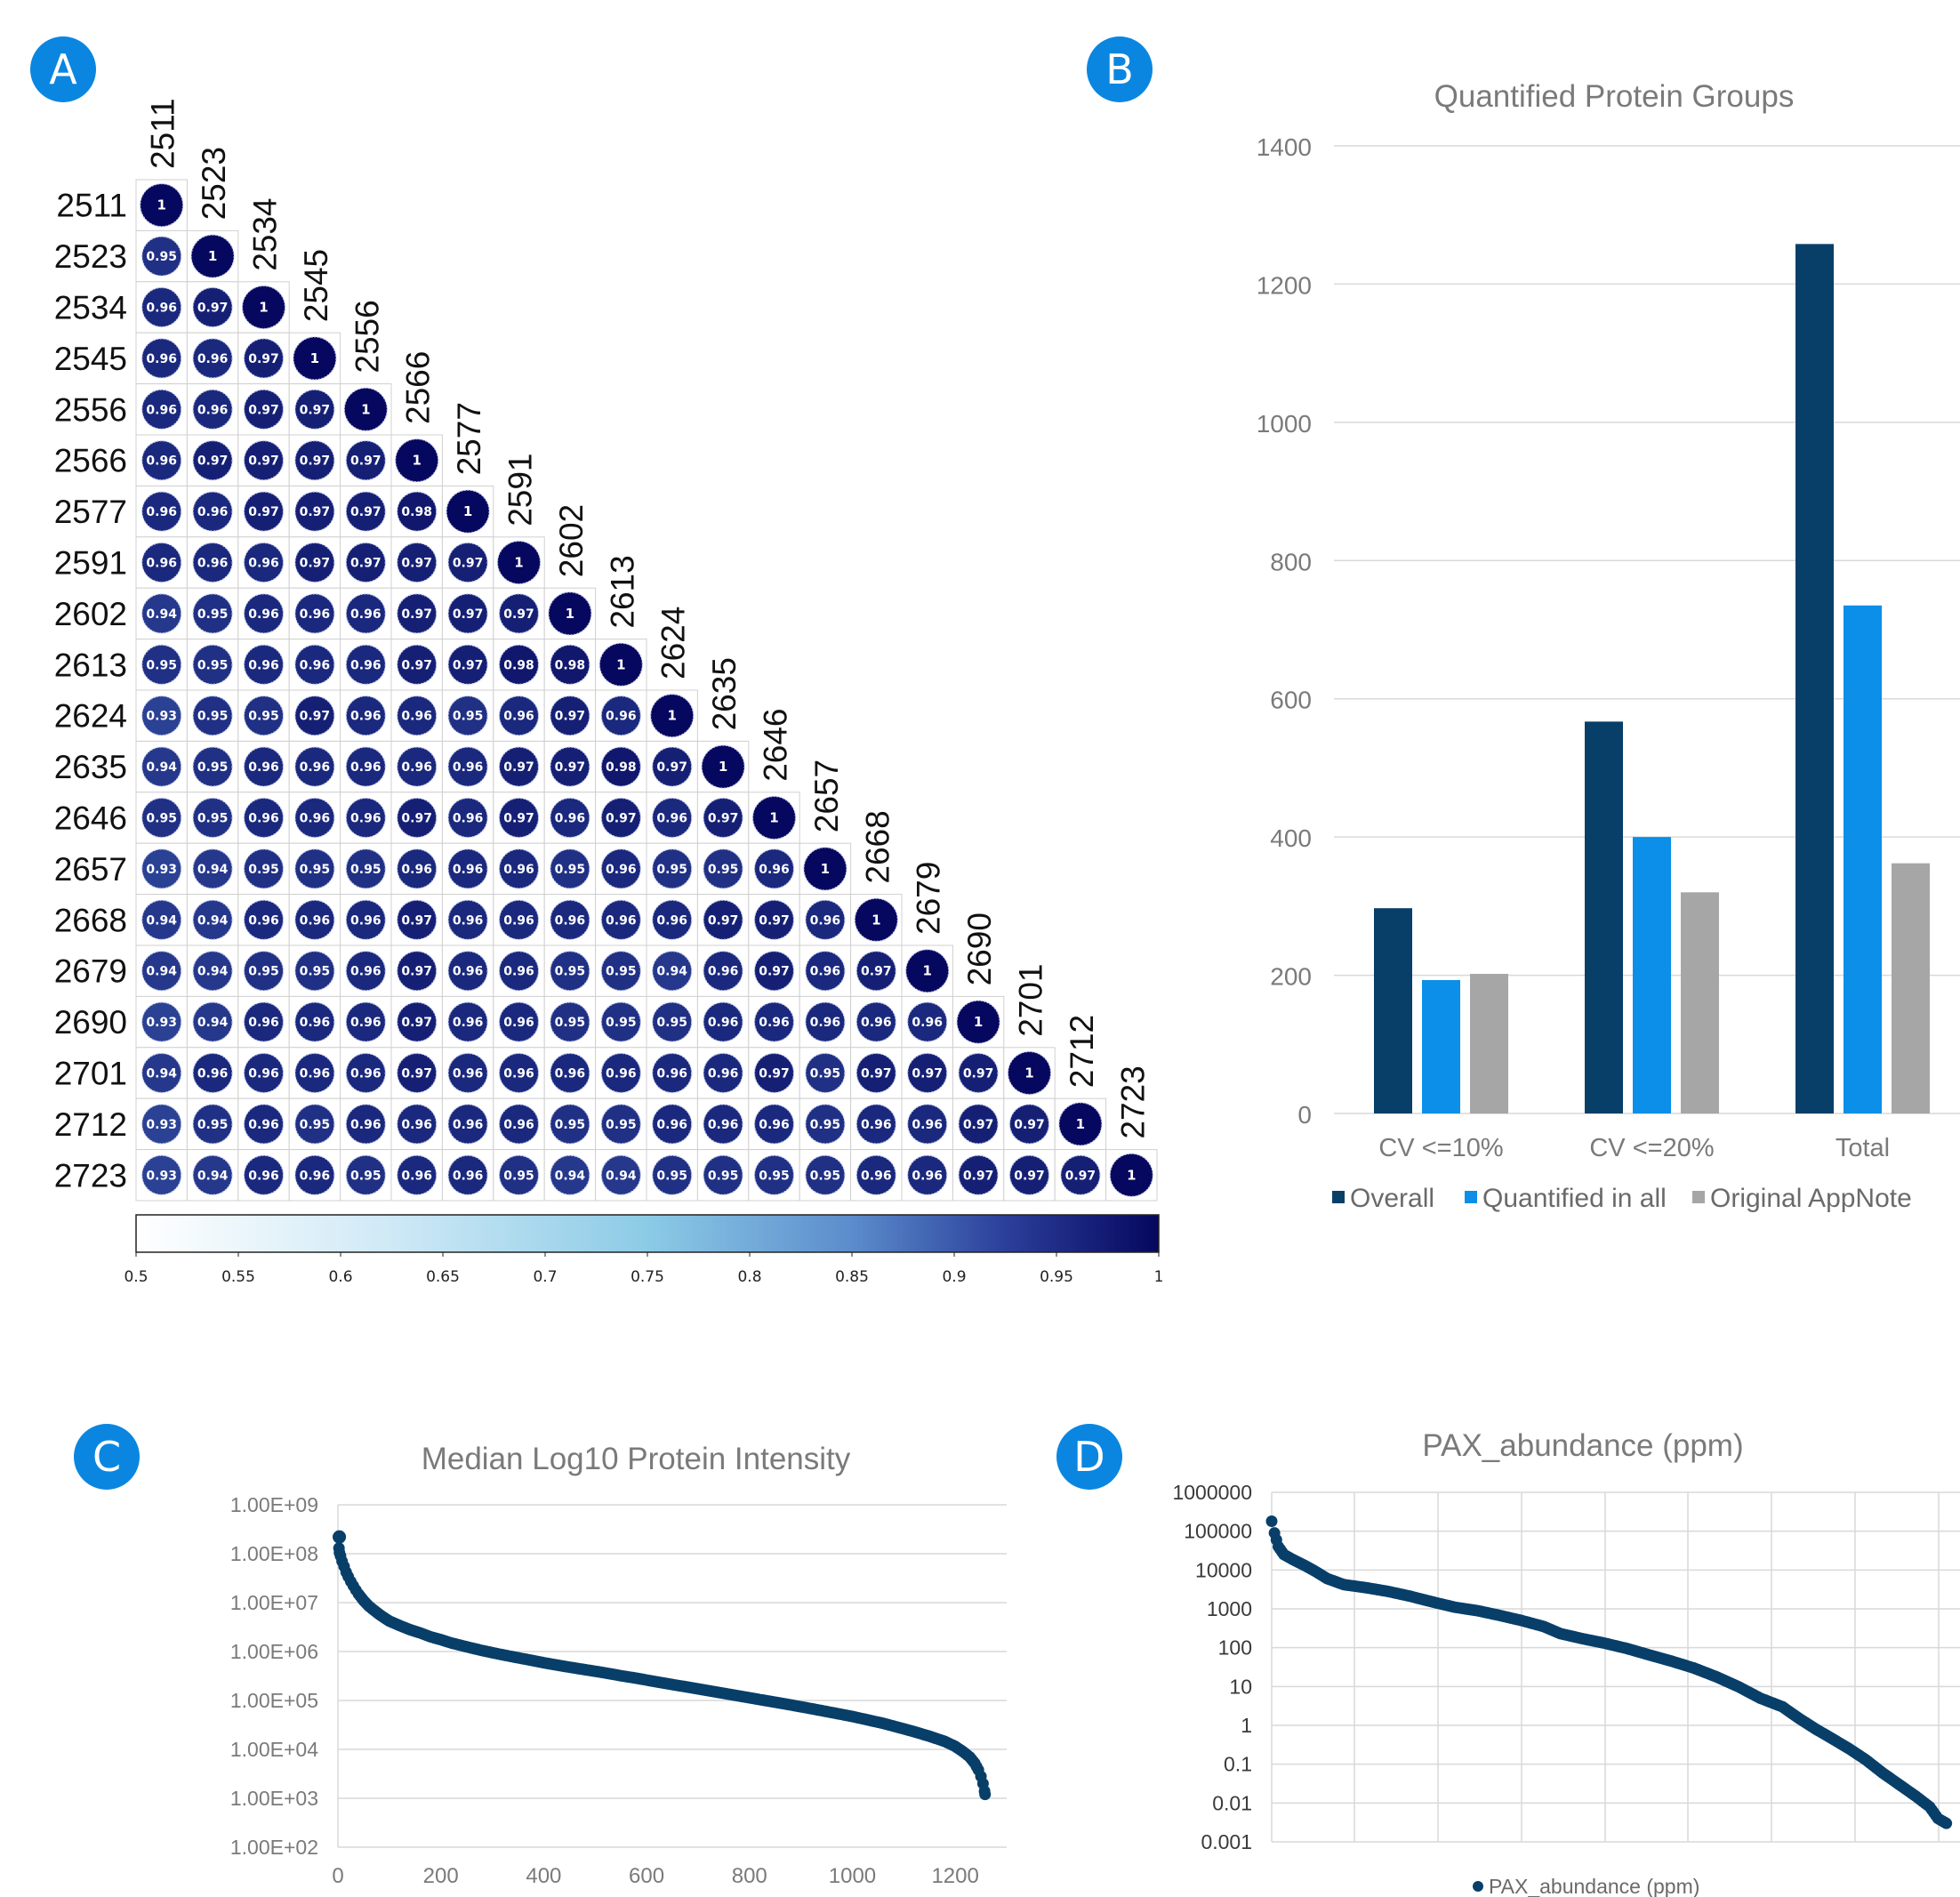 The width and height of the screenshot is (1960, 1897). I want to click on x-tick-label: 800, so click(749, 1876).